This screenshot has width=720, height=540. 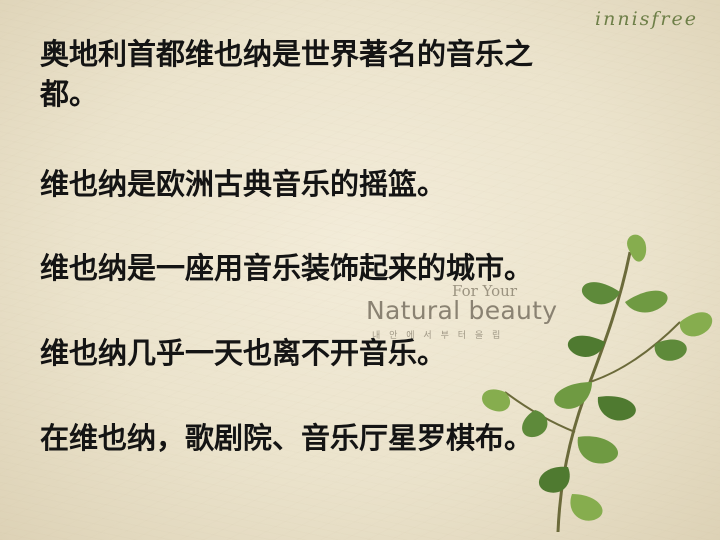 What do you see at coordinates (646, 19) in the screenshot?
I see `brand-logo: innisfree` at bounding box center [646, 19].